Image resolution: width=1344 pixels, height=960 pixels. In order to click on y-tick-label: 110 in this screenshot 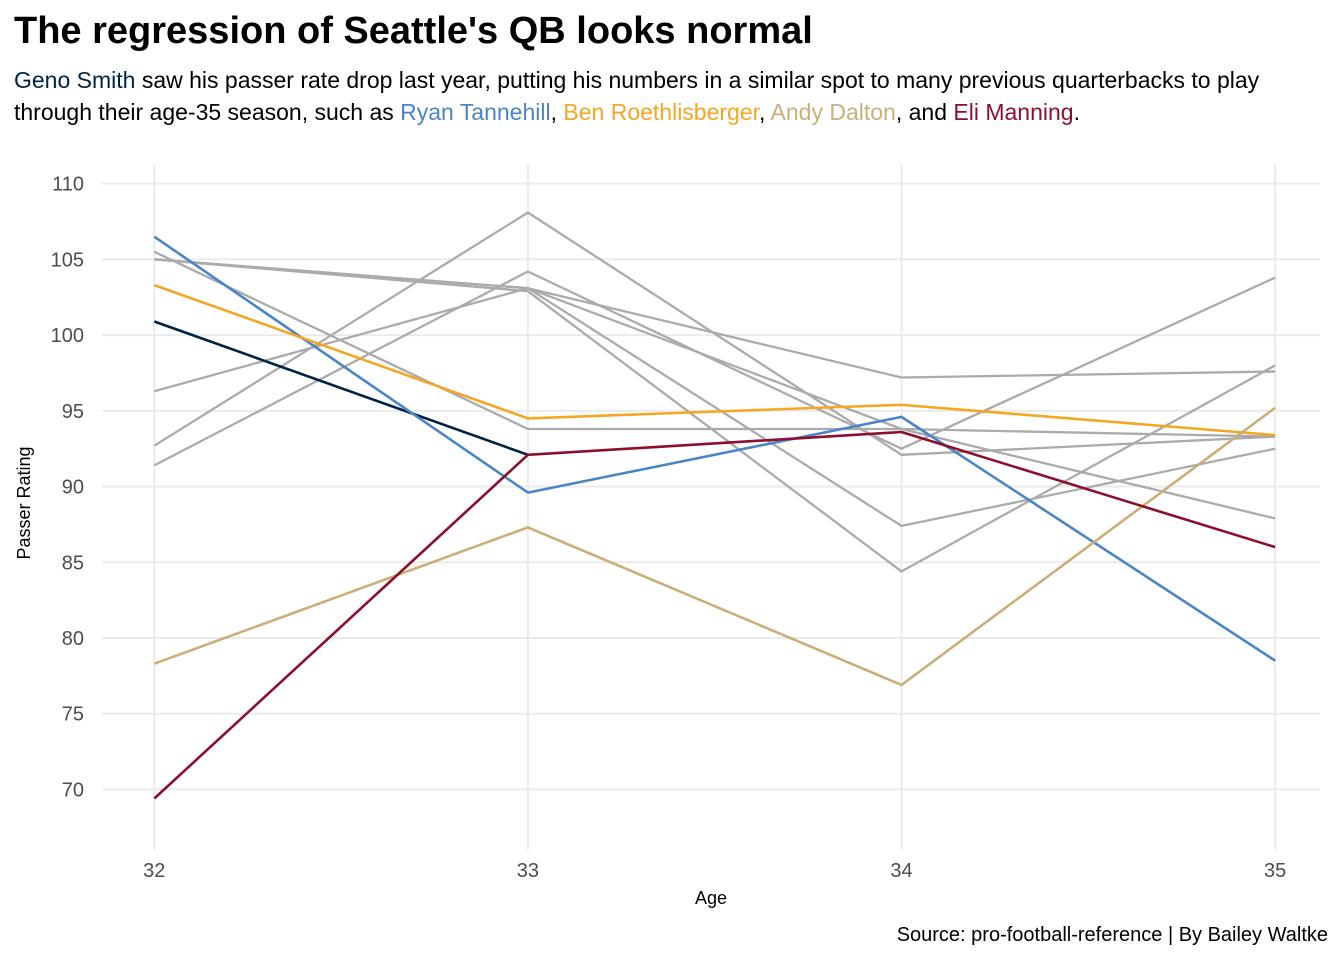, I will do `click(68, 185)`.